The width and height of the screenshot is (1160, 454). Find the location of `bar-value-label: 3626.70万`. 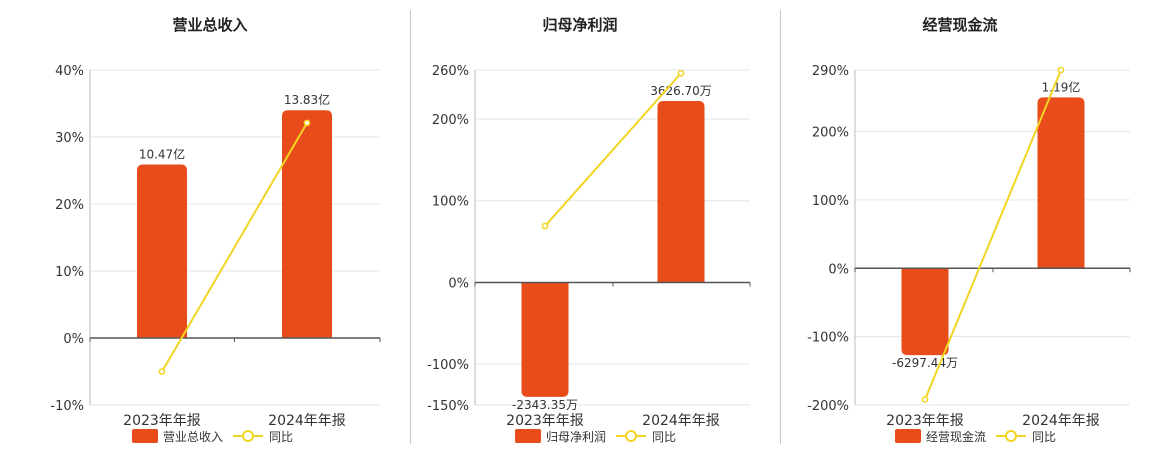

bar-value-label: 3626.70万 is located at coordinates (681, 91).